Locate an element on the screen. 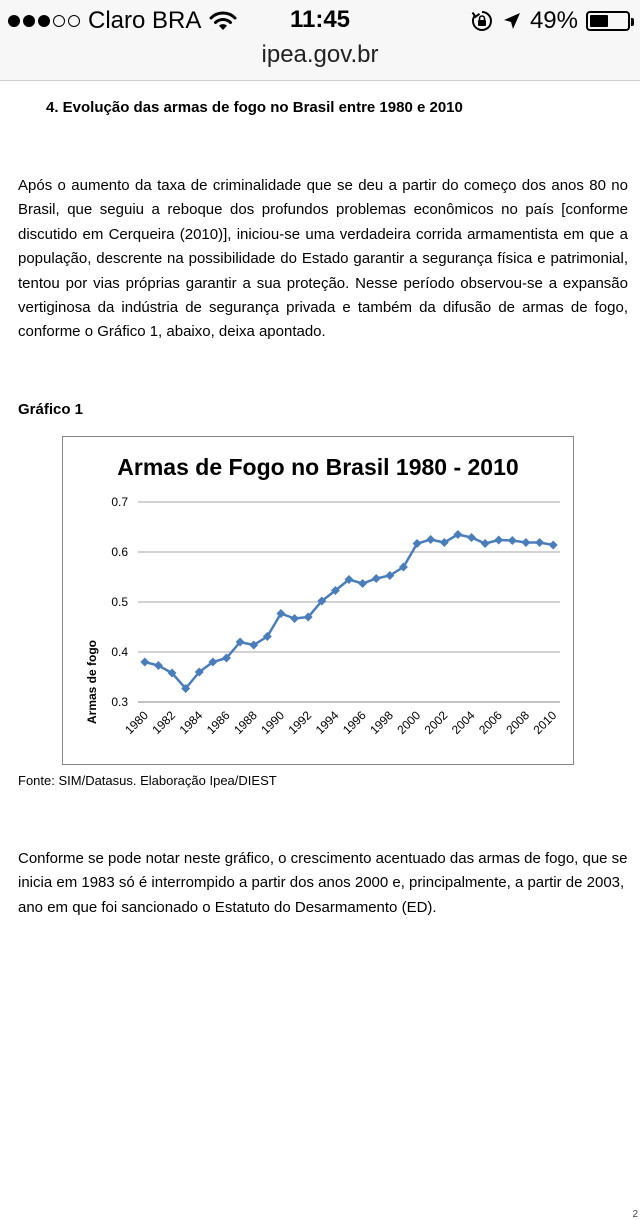 Image resolution: width=640 pixels, height=1220 pixels. y-tick-label: 0.6 is located at coordinates (119, 552).